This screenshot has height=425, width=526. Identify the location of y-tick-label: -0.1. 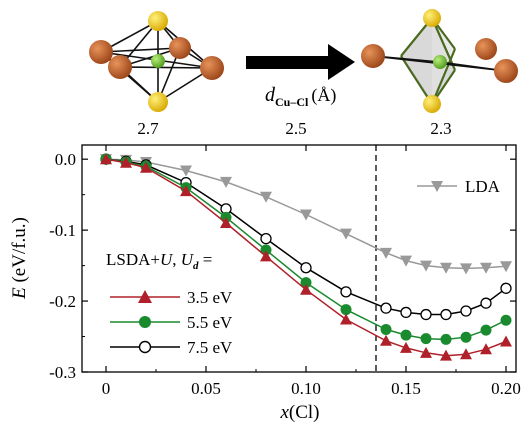
(62, 230).